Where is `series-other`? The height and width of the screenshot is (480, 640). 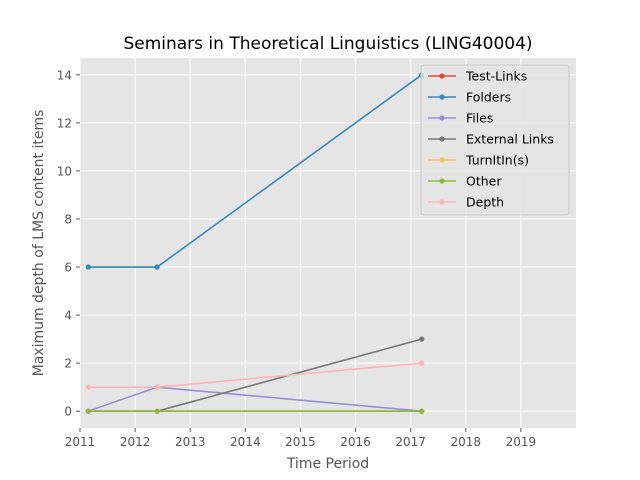
series-other is located at coordinates (255, 411).